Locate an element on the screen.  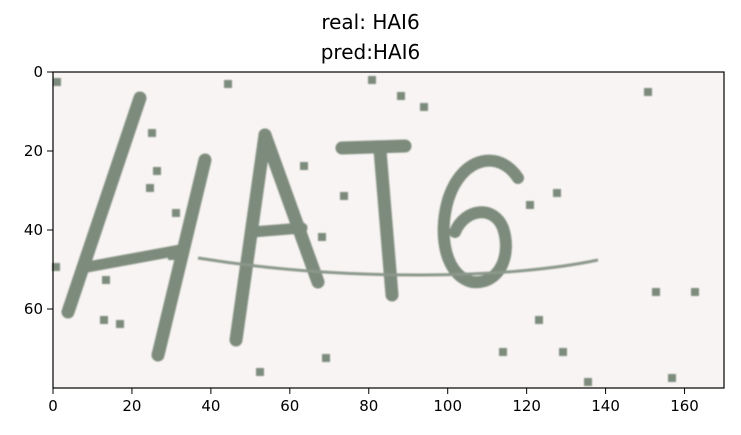
y-axis: 0 20 40 60 is located at coordinates (38, 190).